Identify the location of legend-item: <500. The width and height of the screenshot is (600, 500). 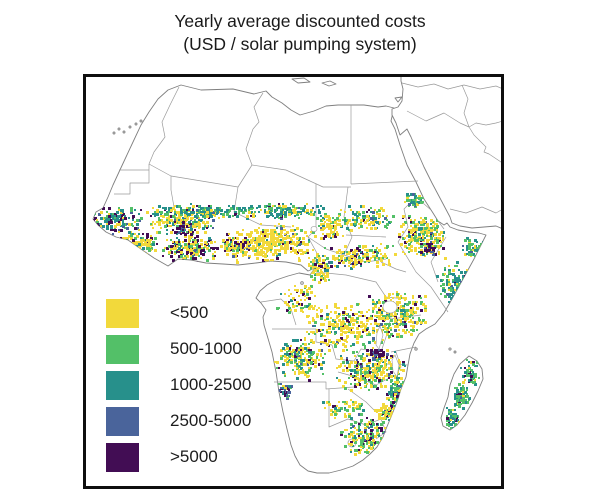
(178, 313).